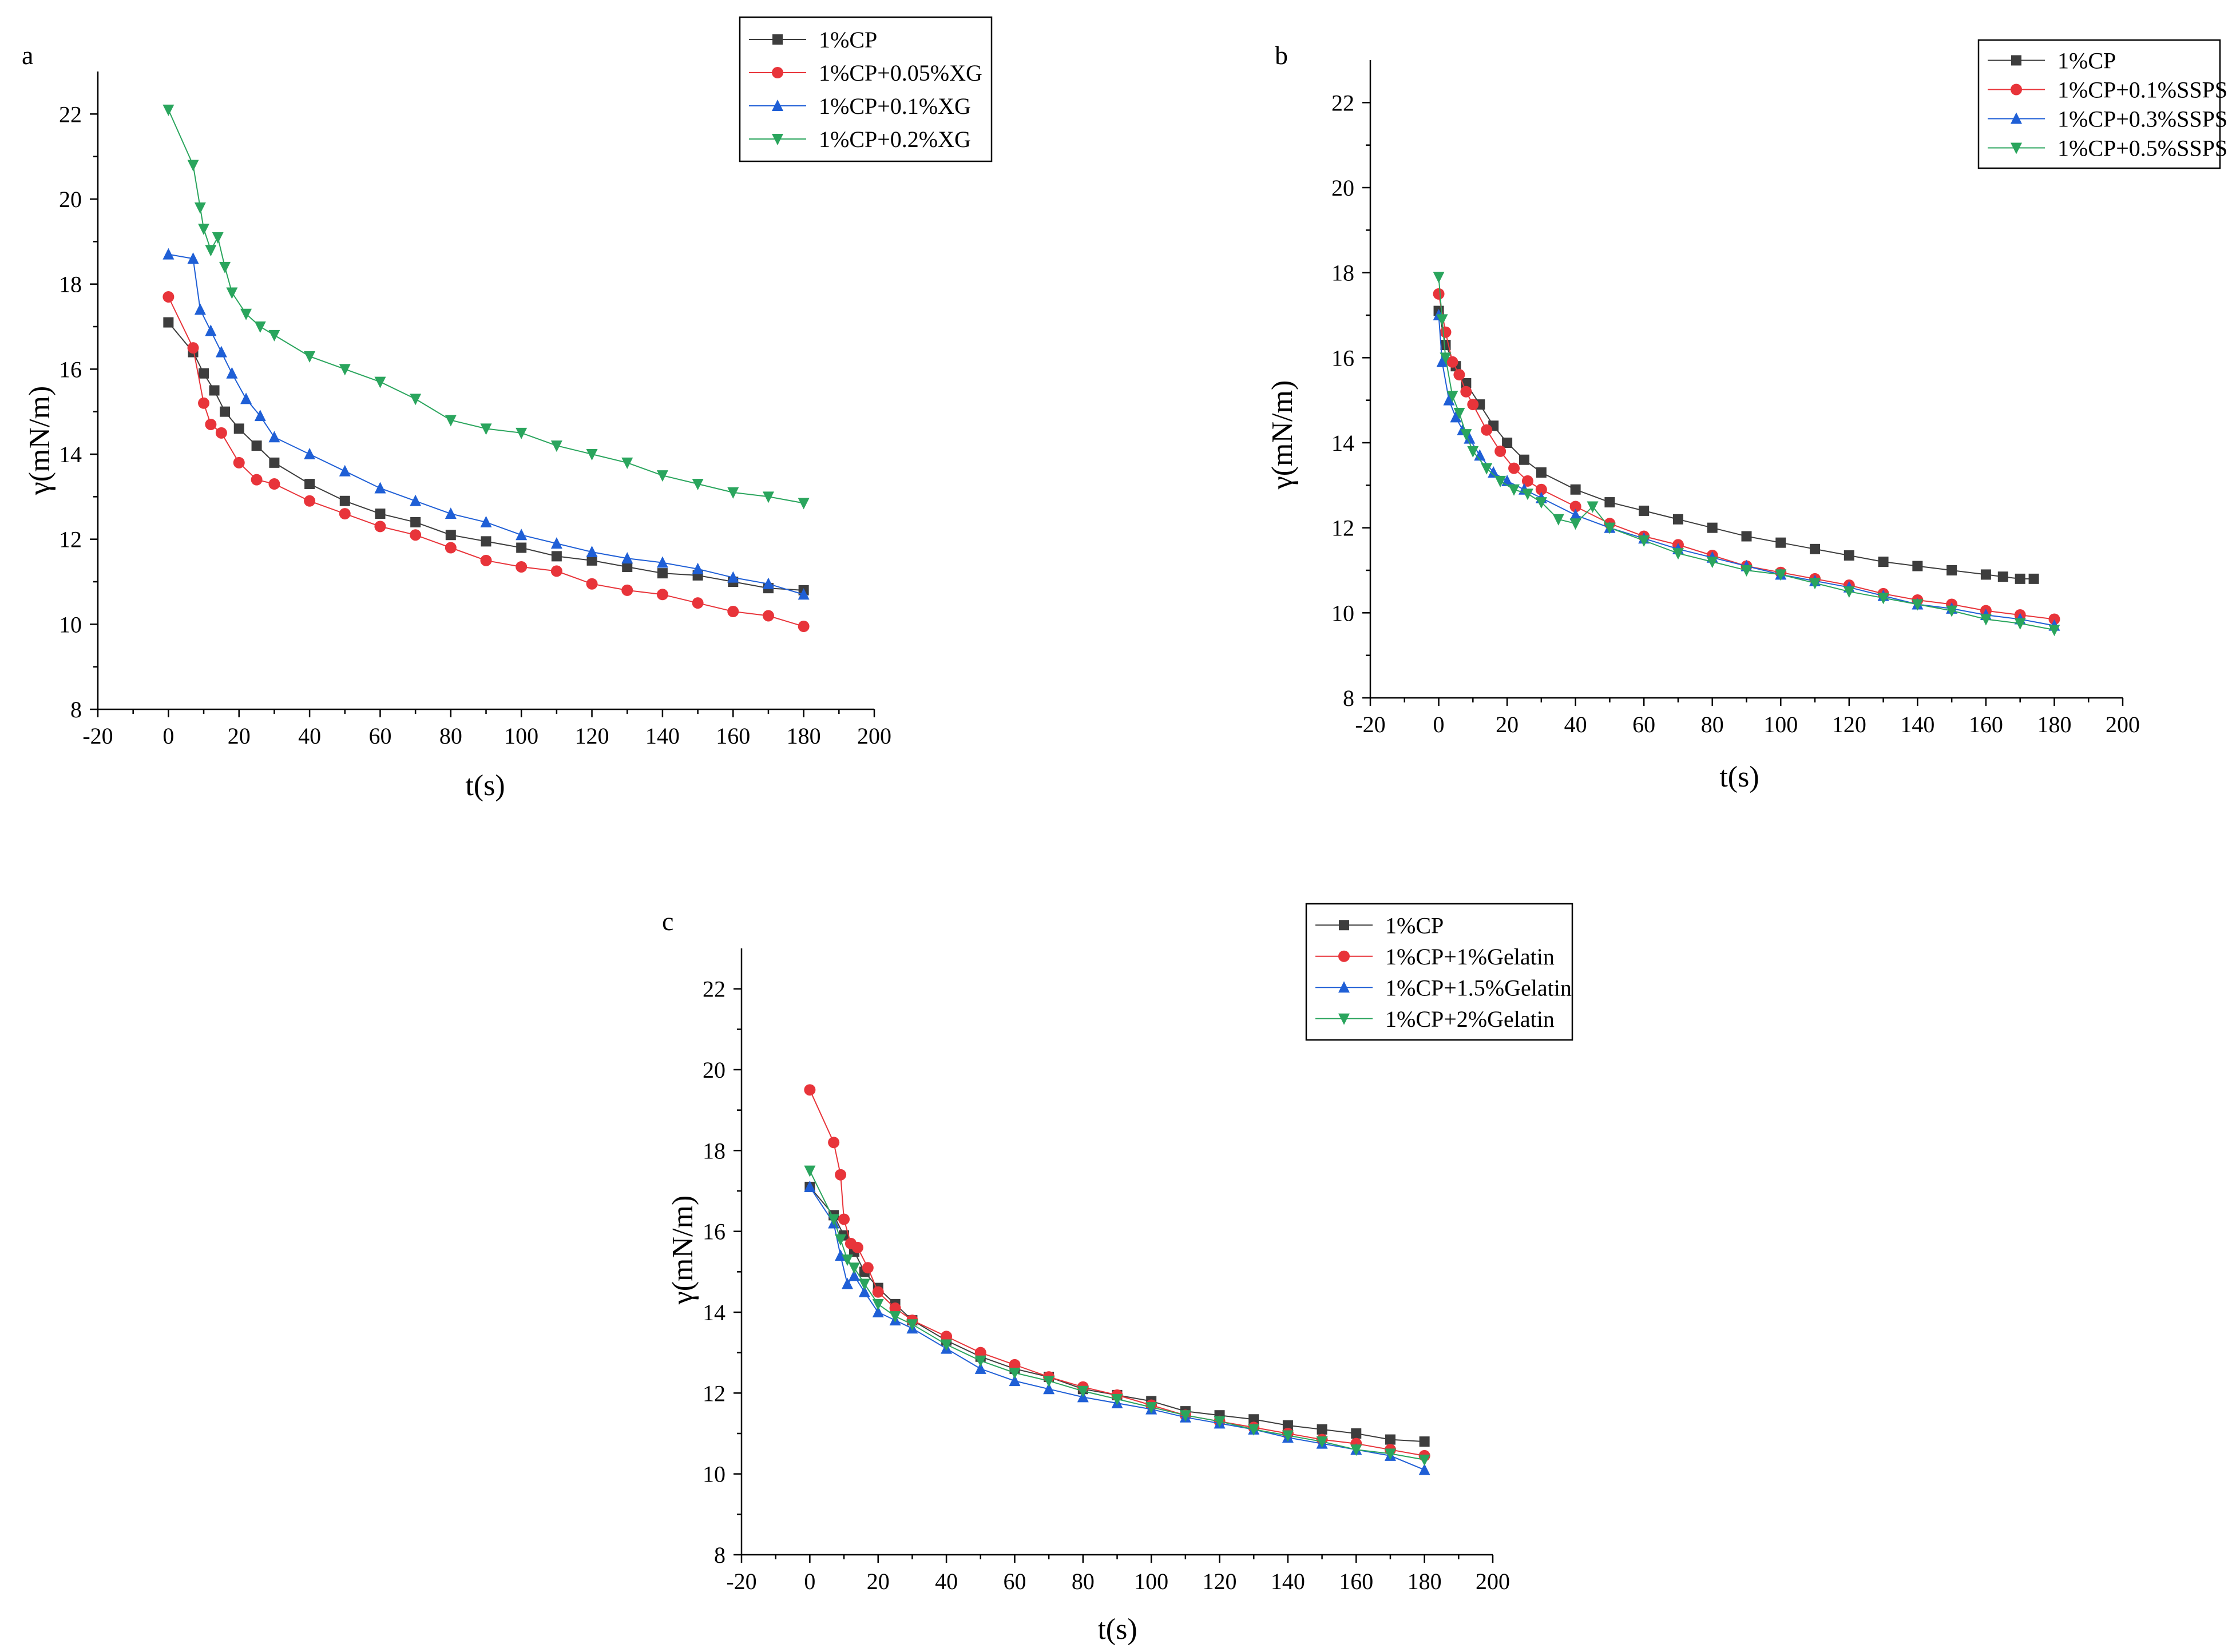  I want to click on y-tick-label: 22, so click(714, 989).